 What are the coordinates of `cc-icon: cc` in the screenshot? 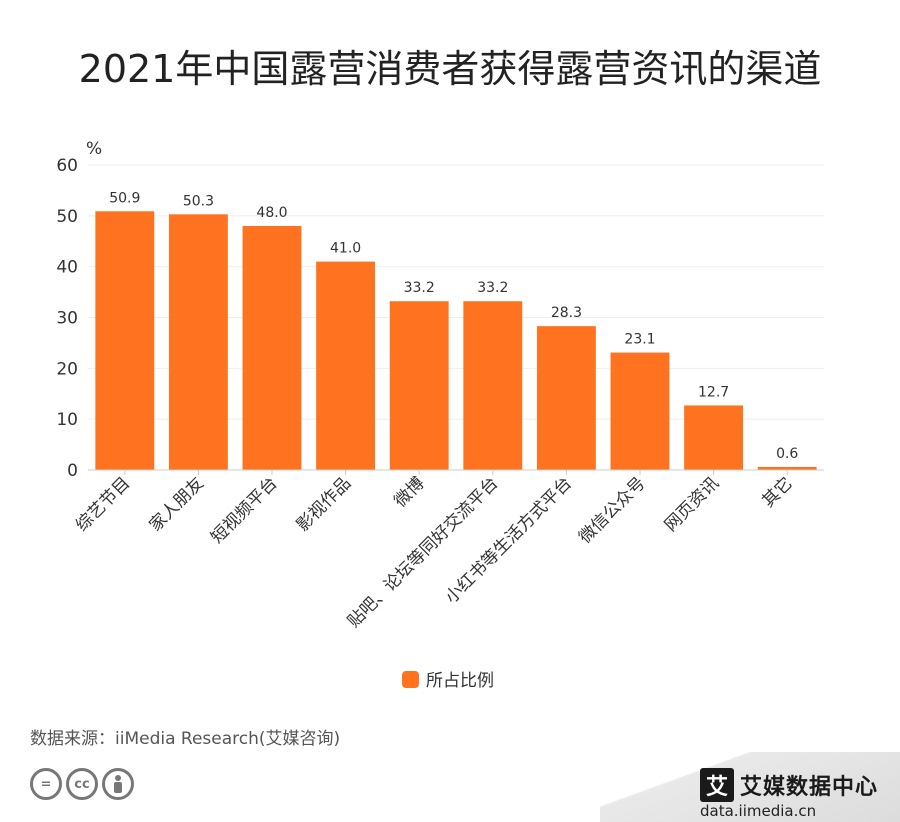 It's located at (82, 784).